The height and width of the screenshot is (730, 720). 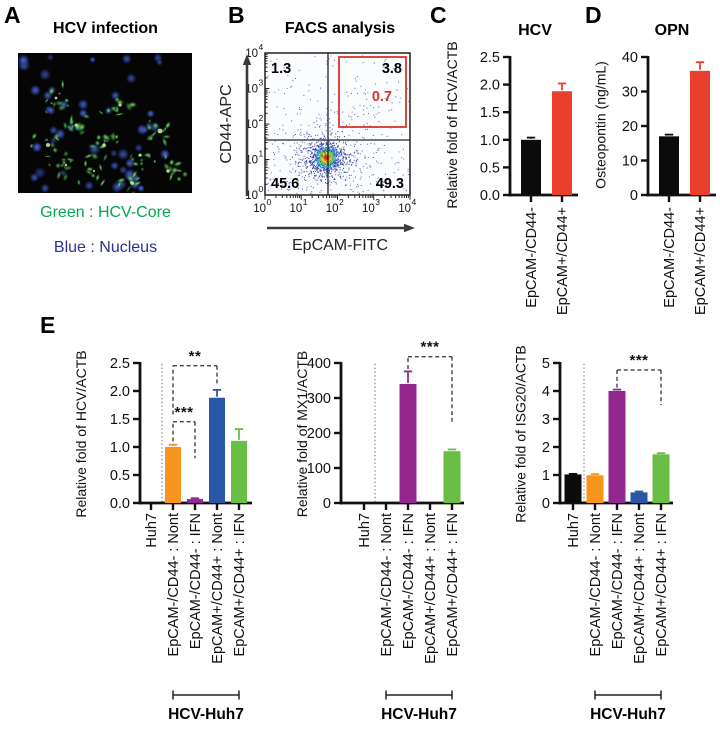 I want to click on panel-e-chart1-y-axis-label: Relative fold of HCV/ACTB, so click(x=81, y=434).